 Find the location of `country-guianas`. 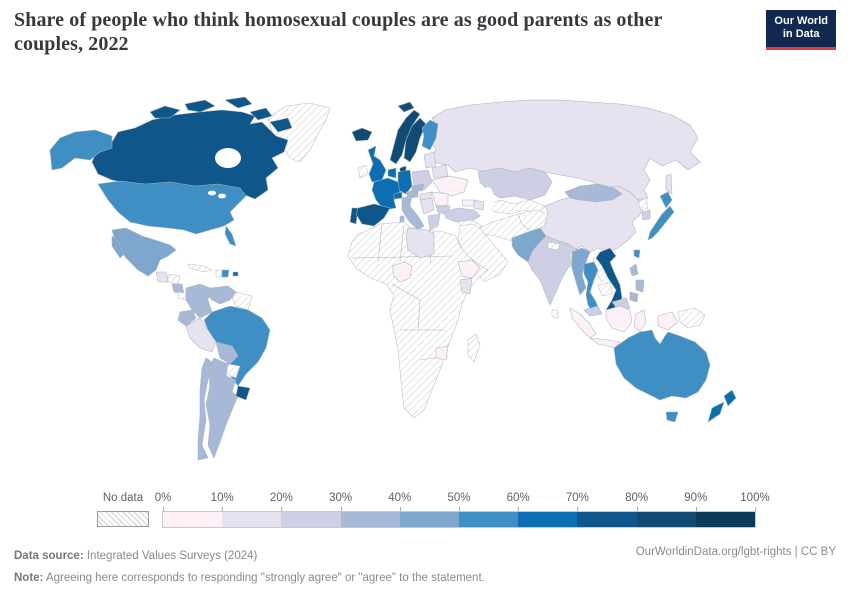

country-guianas is located at coordinates (242, 301).